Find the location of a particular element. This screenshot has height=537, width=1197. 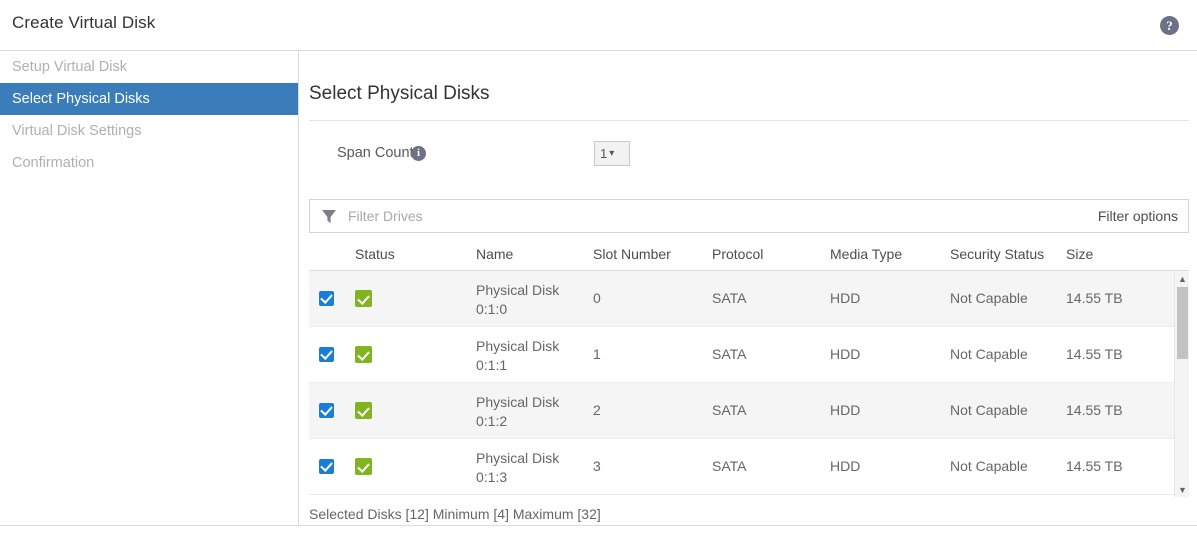

scroll-down-arrow-icon: ▼ is located at coordinates (1182, 490).